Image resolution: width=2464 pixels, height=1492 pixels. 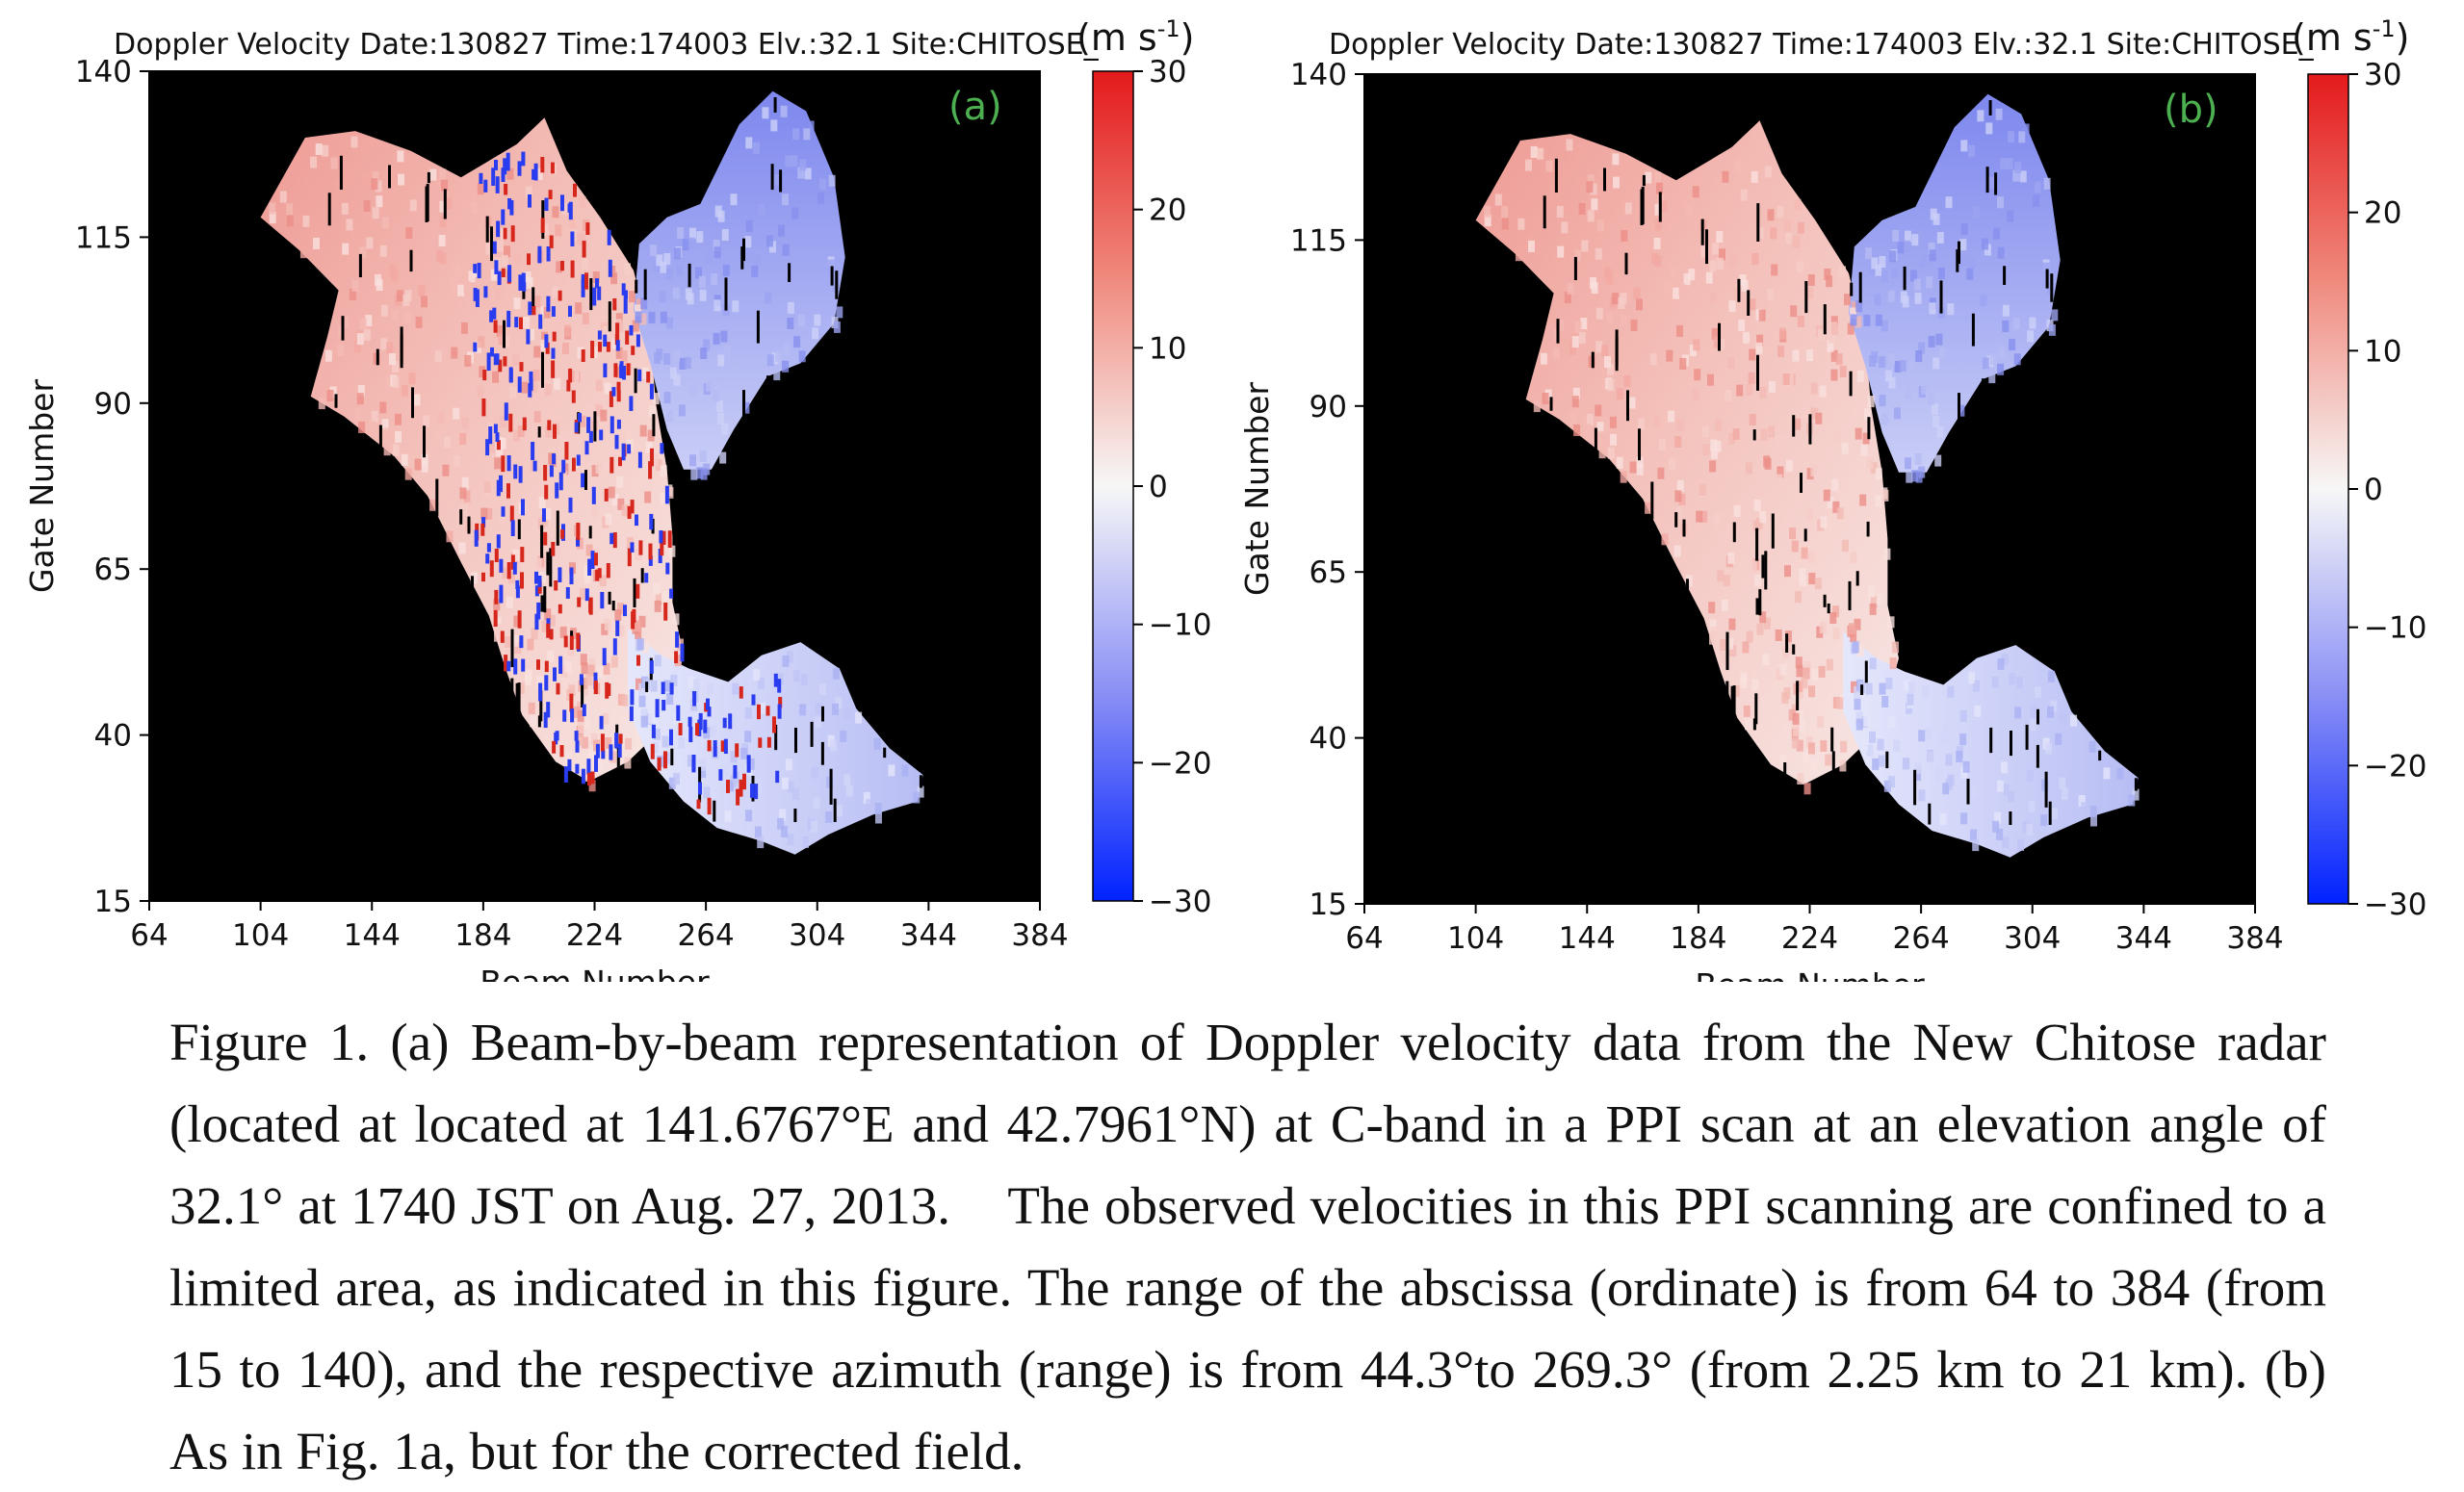 I want to click on x-tick-label: 304, so click(x=2032, y=938).